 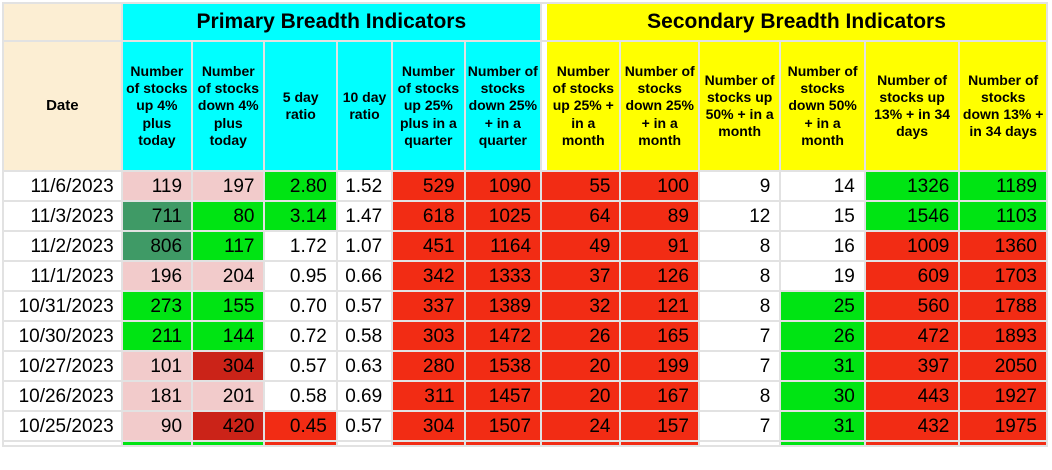 I want to click on value-cell: 1703, so click(x=1003, y=276).